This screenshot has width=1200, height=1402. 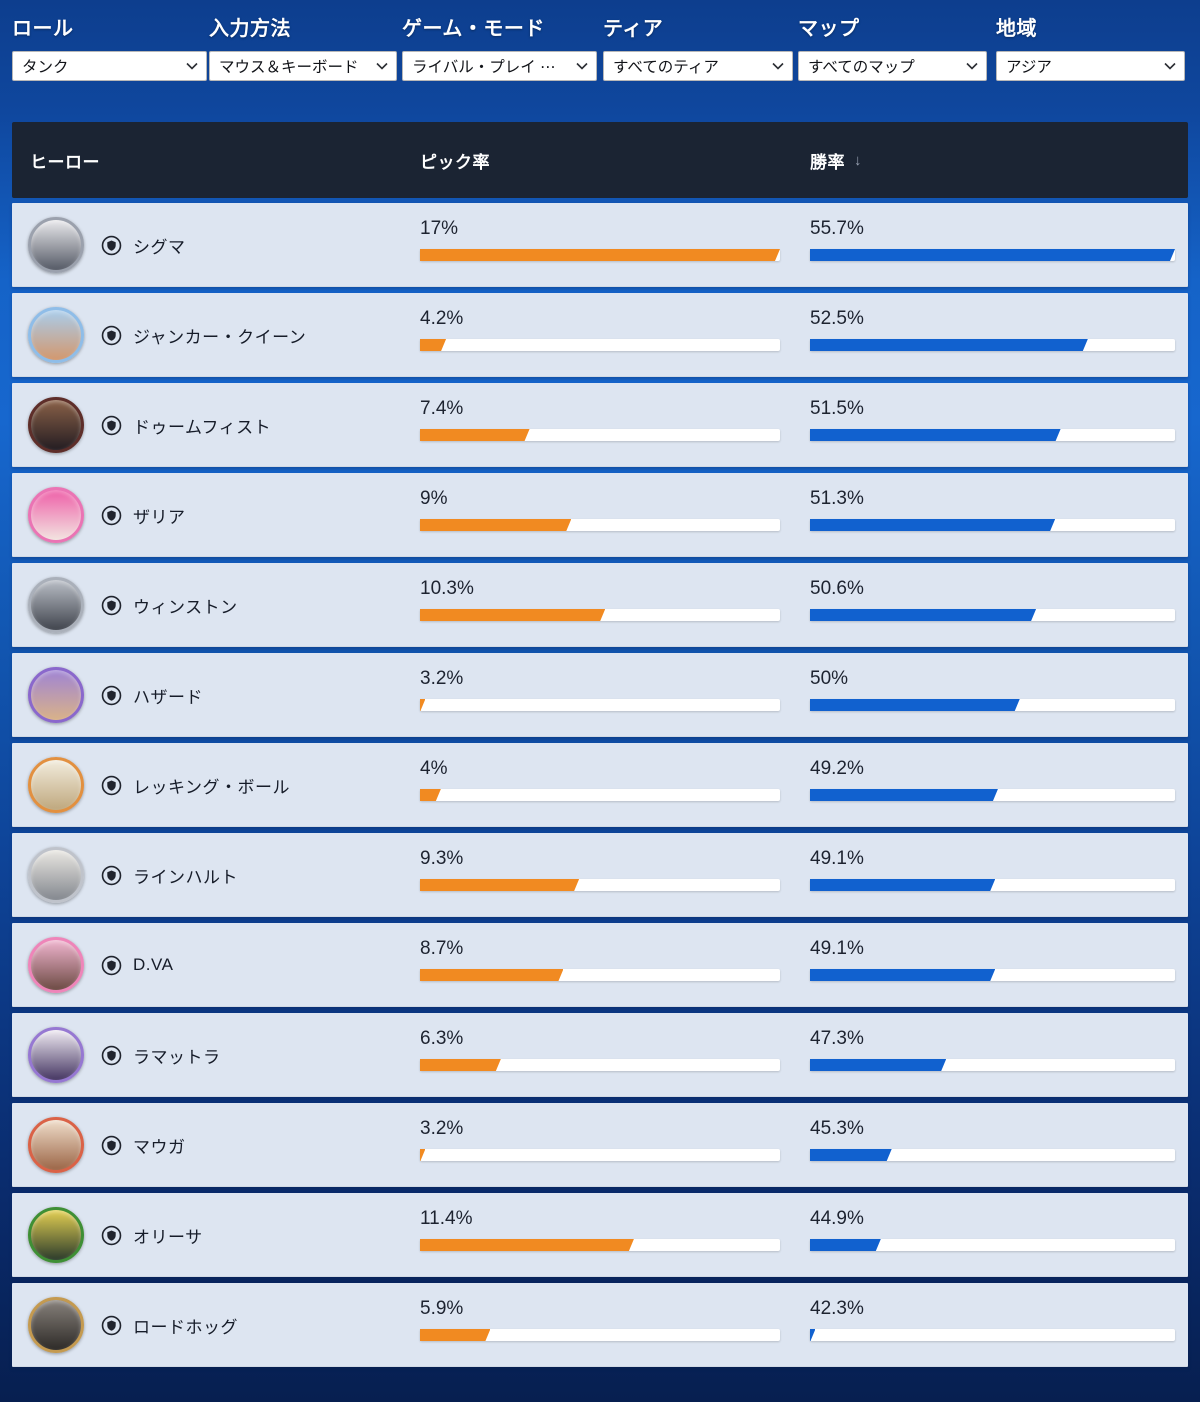 I want to click on filter-game-mode: ゲーム・モード ライバル・プレイ ⋯, so click(x=499, y=46).